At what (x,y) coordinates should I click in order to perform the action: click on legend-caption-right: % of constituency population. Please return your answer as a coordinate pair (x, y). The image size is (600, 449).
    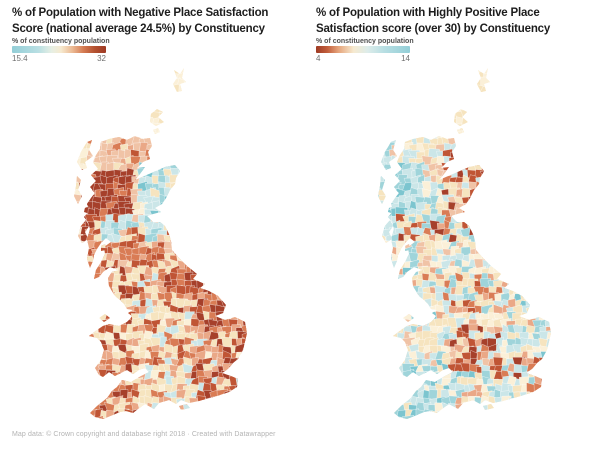
    Looking at the image, I should click on (365, 41).